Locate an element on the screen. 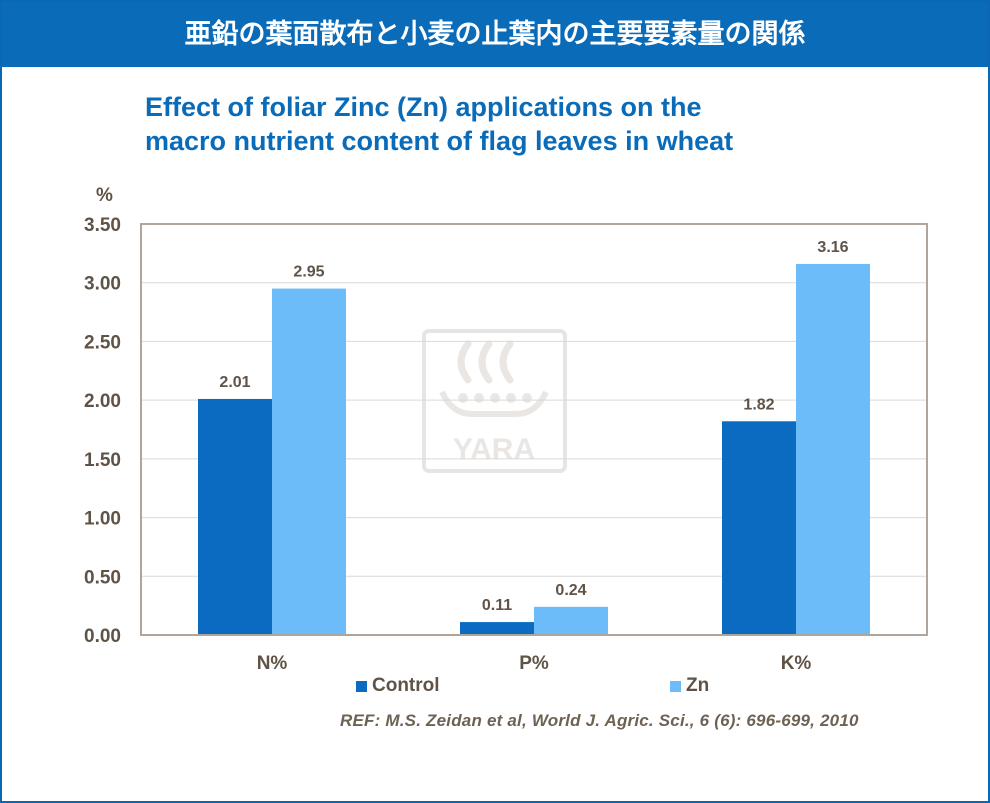 This screenshot has width=990, height=803. yara-watermark-icon: YARA is located at coordinates (494, 401).